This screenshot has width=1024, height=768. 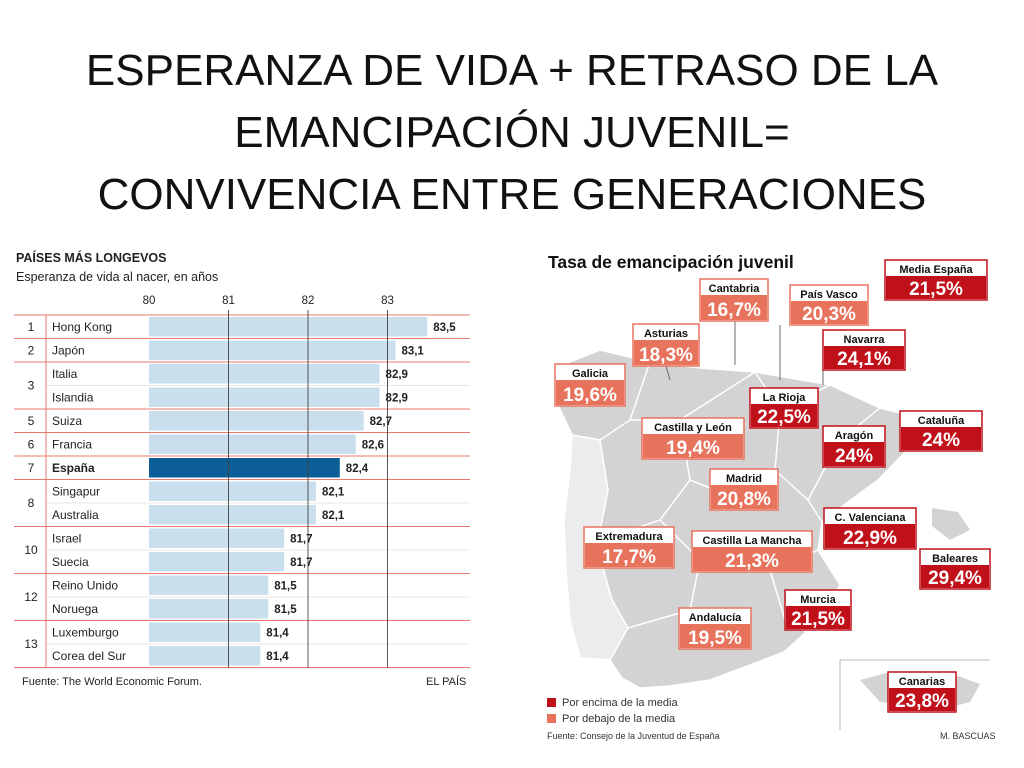 I want to click on region-name: Aragón, so click(x=854, y=436).